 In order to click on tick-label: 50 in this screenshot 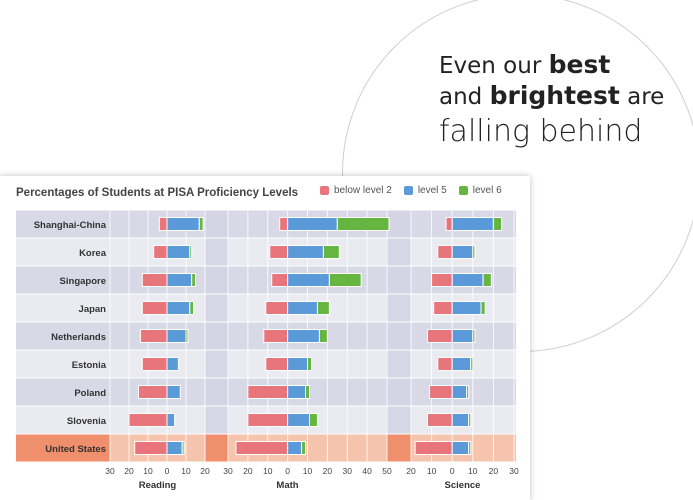, I will do `click(387, 471)`.